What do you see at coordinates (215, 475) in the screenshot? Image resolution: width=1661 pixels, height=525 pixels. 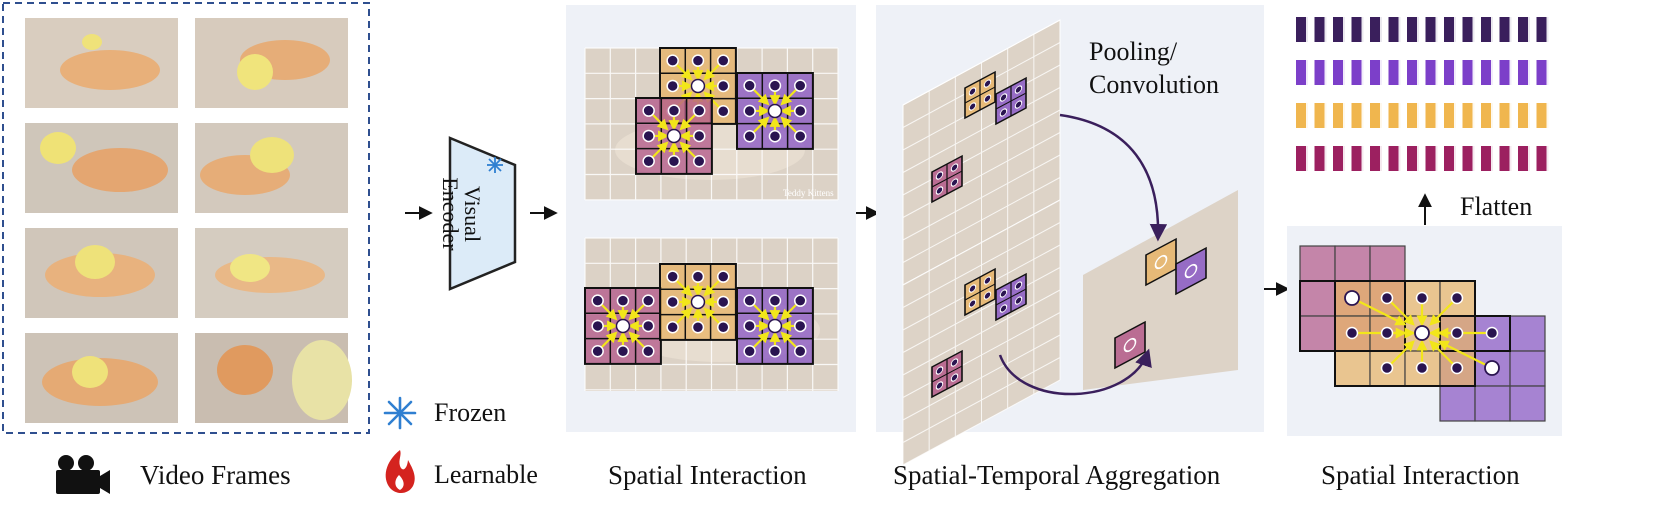 I see `video-frames-label: Video Frames` at bounding box center [215, 475].